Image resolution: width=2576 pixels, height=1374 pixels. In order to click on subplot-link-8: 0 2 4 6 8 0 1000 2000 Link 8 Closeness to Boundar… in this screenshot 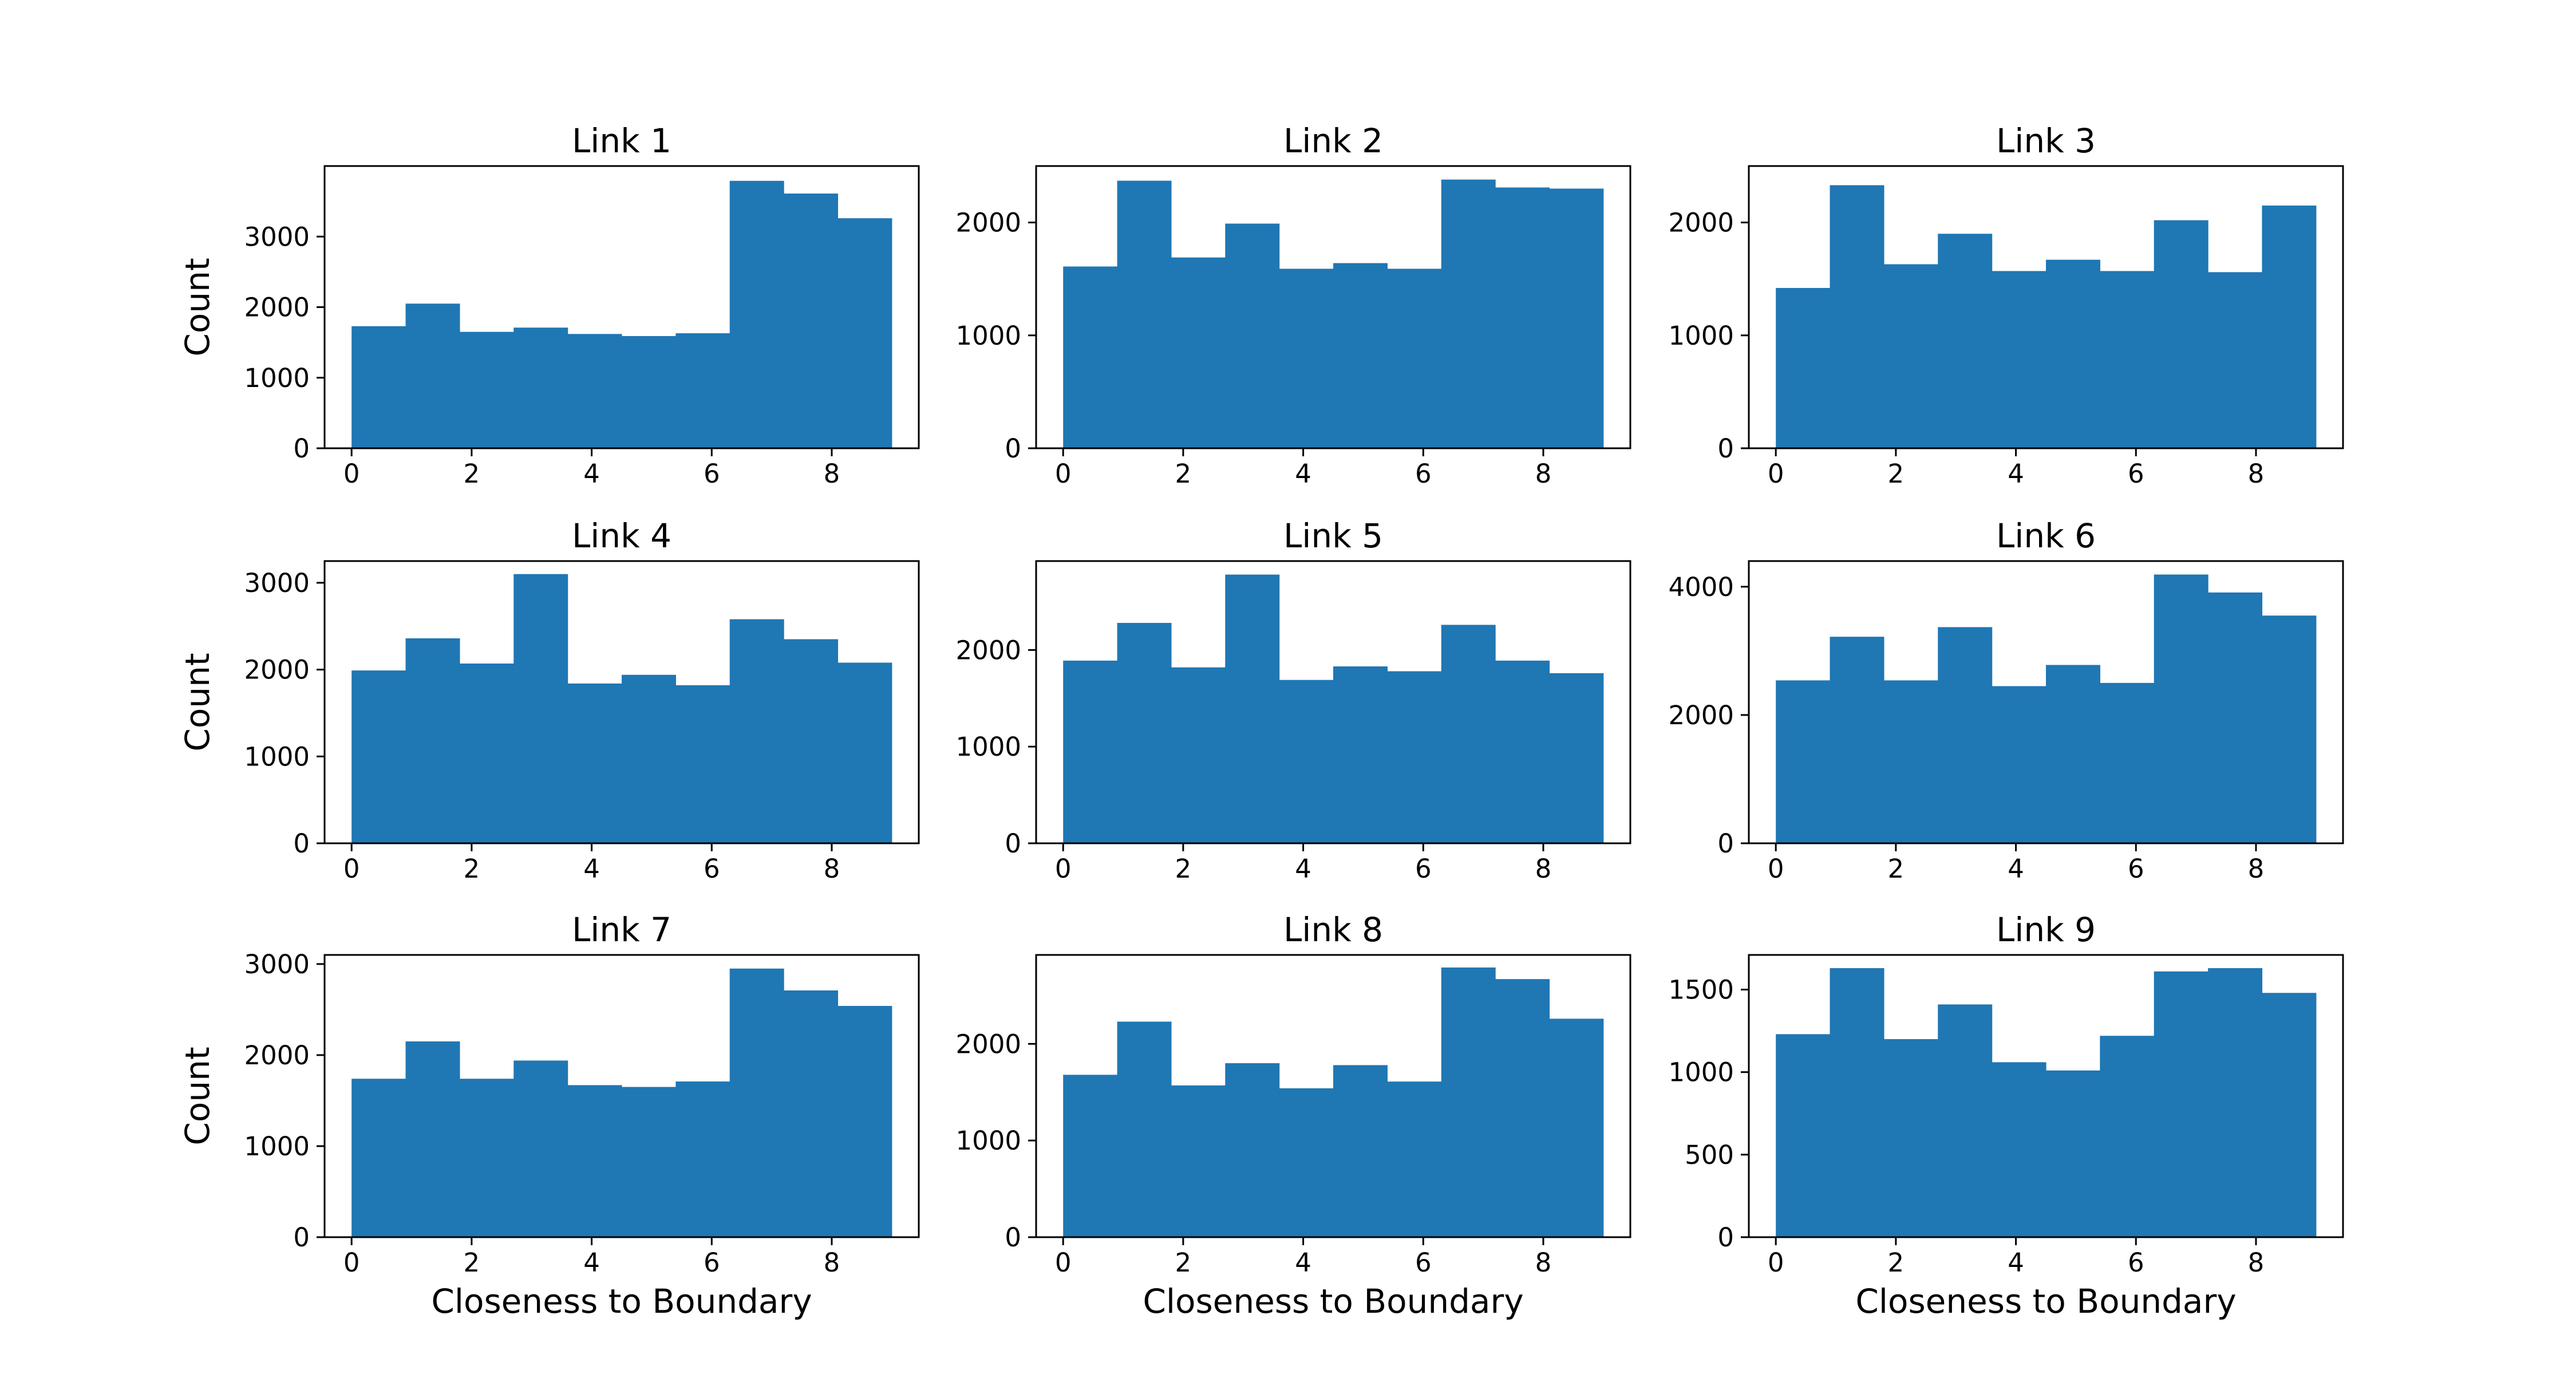, I will do `click(1293, 1115)`.